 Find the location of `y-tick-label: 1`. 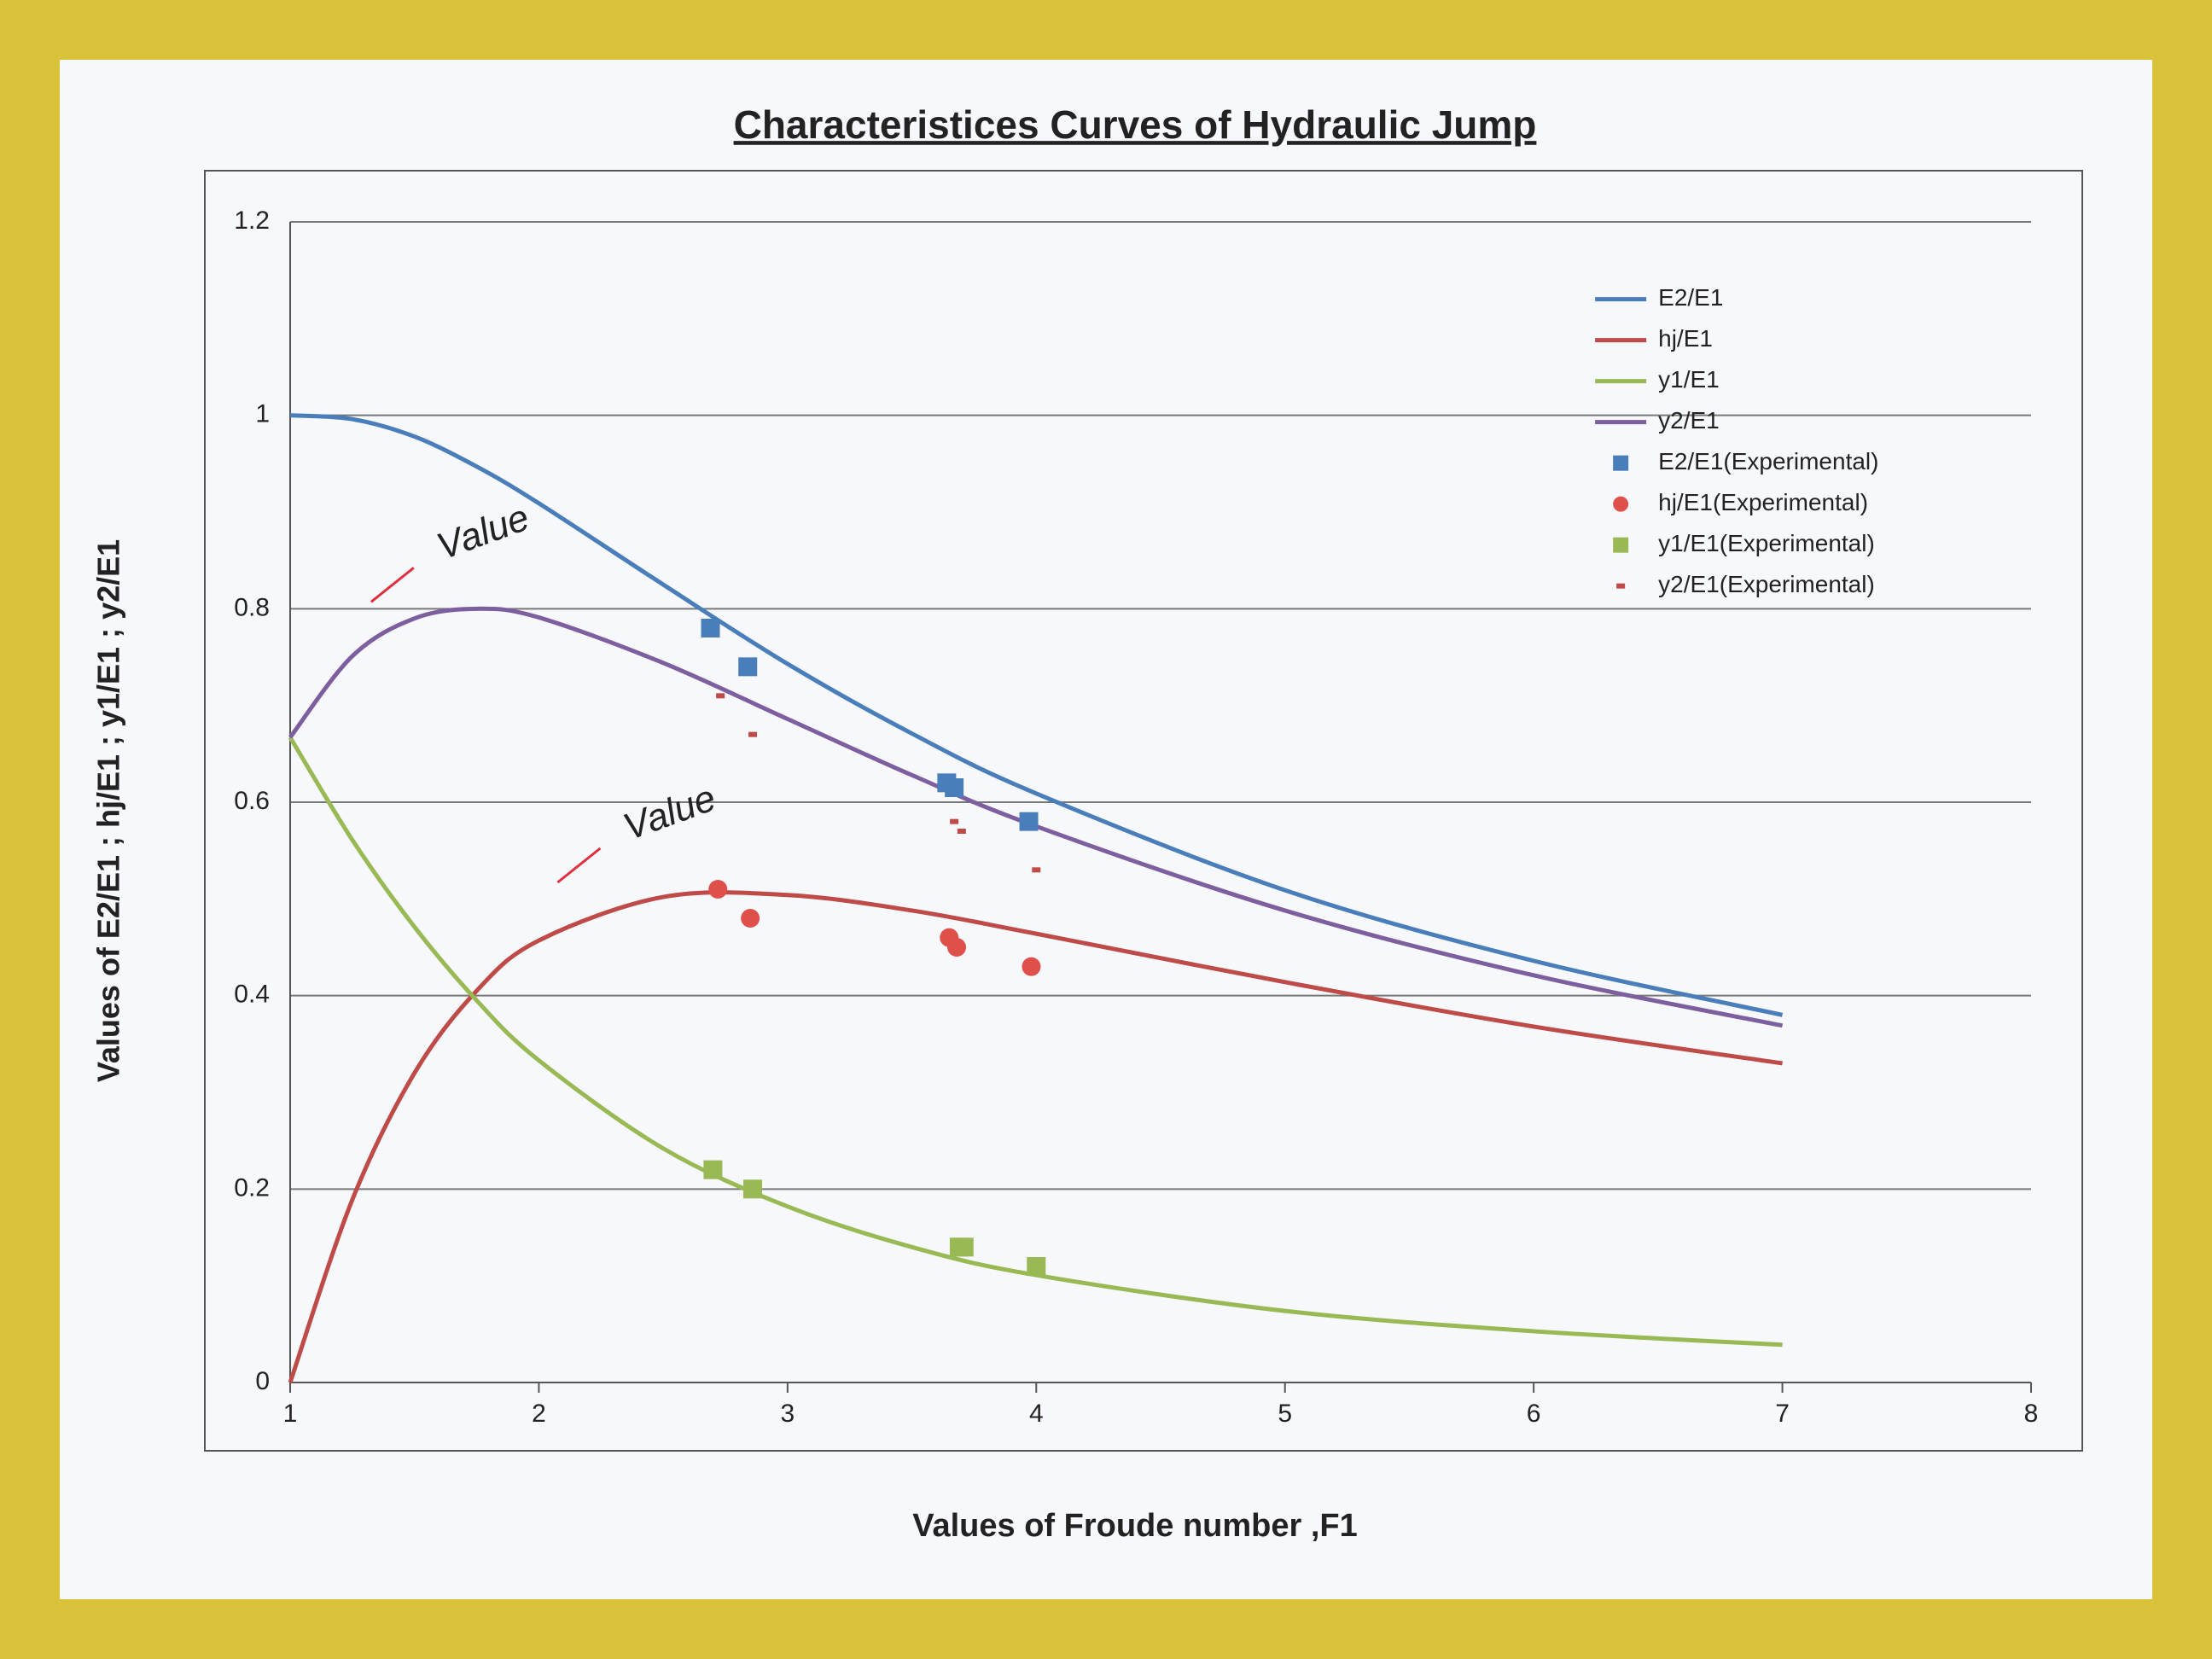

y-tick-label: 1 is located at coordinates (262, 414).